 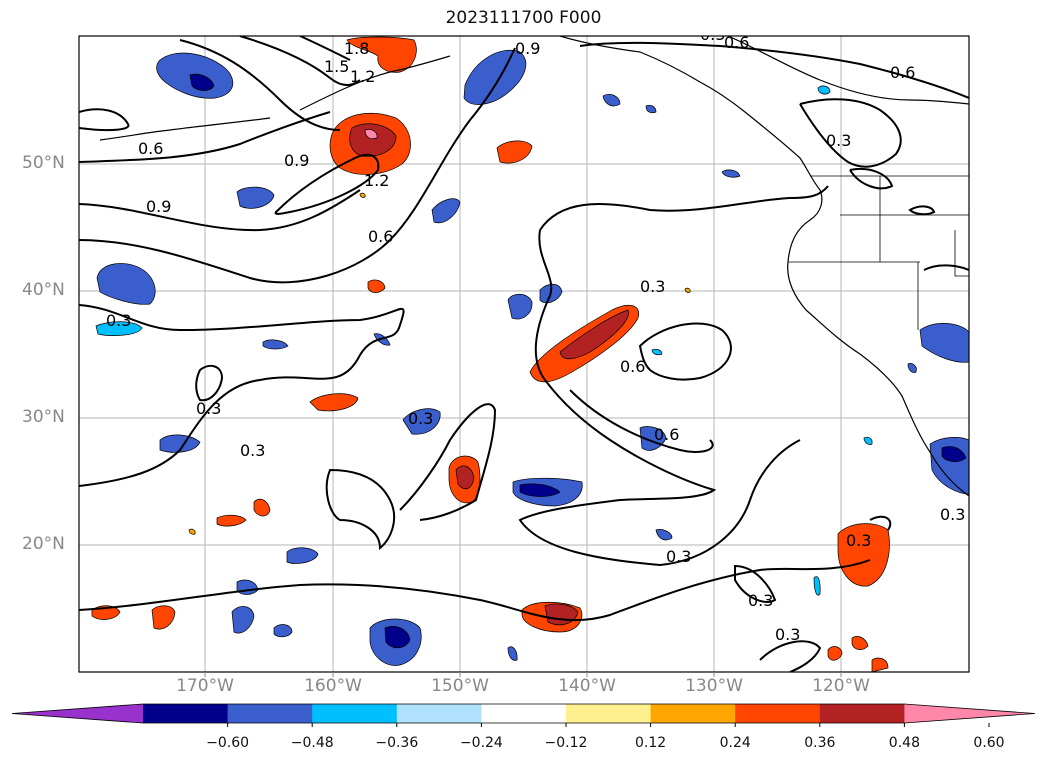 I want to click on colorbar-tick-label: 0.60, so click(x=989, y=743).